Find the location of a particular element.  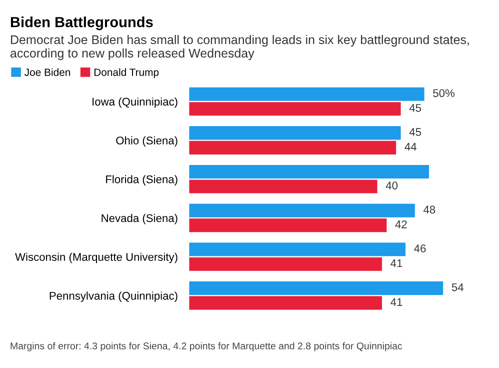

legend-label: Joe Biden is located at coordinates (47, 72).